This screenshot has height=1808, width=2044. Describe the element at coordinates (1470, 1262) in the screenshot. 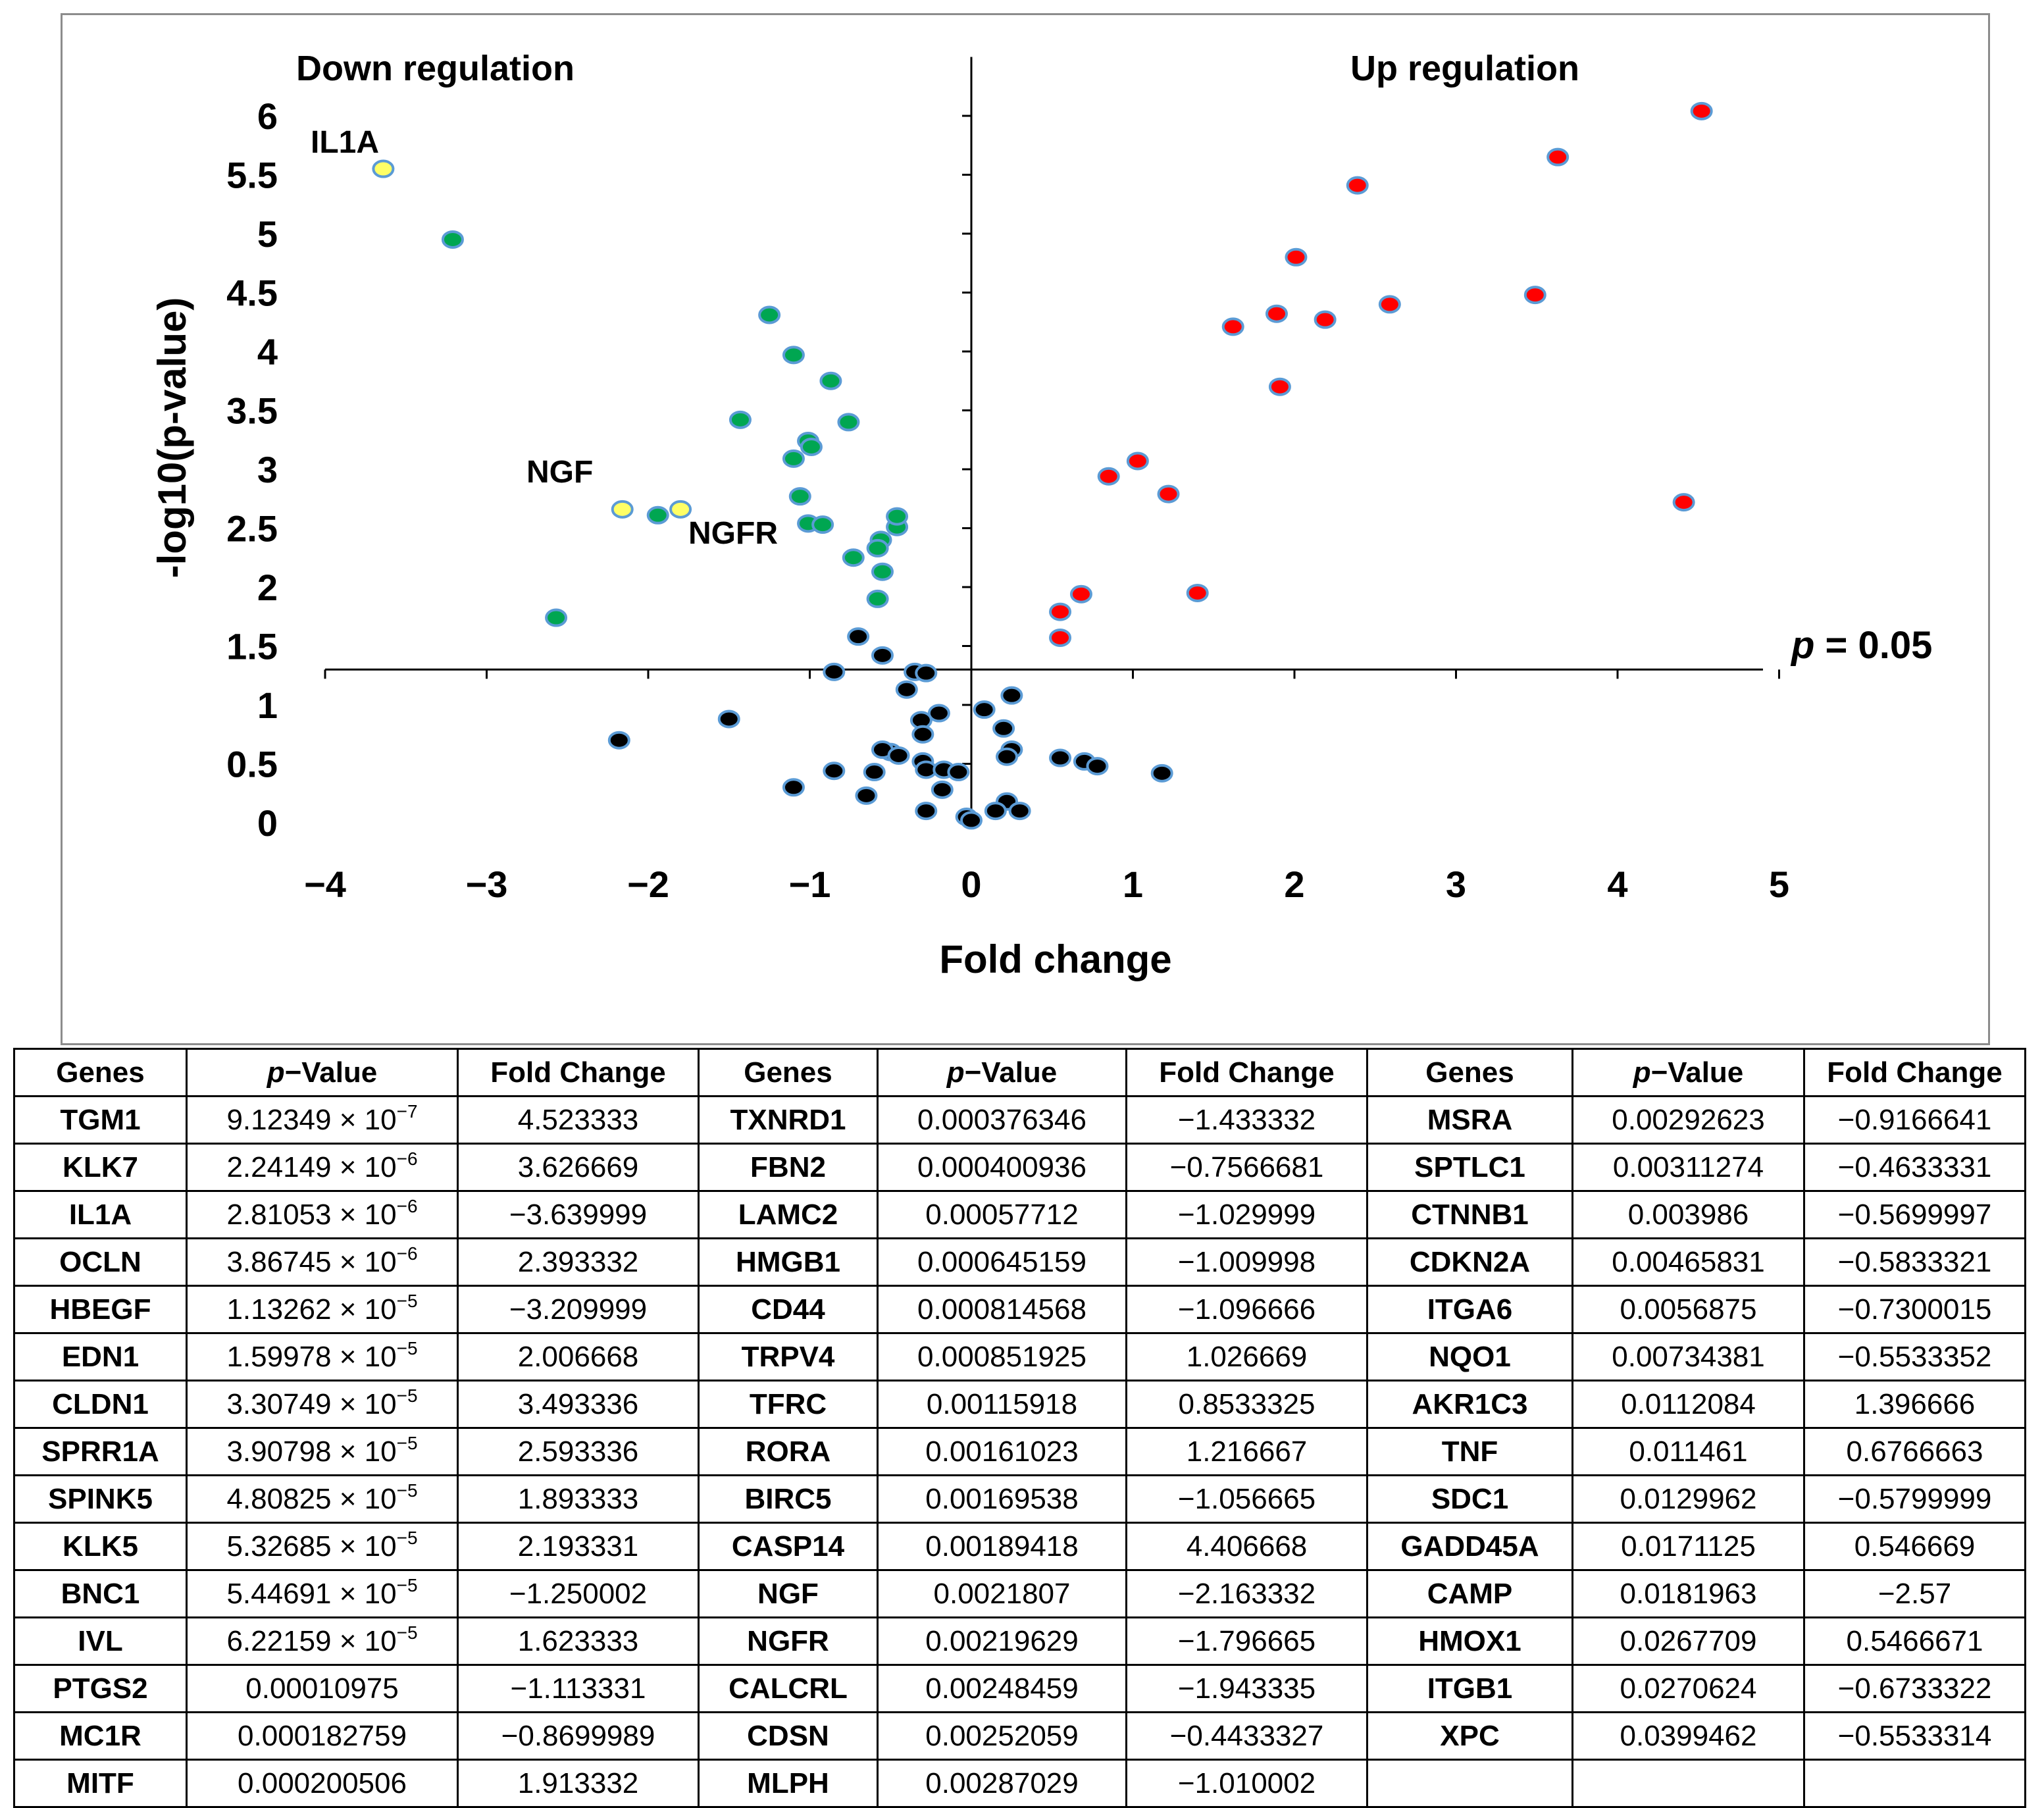

I see `gene-cell: CDKN2A` at that location.